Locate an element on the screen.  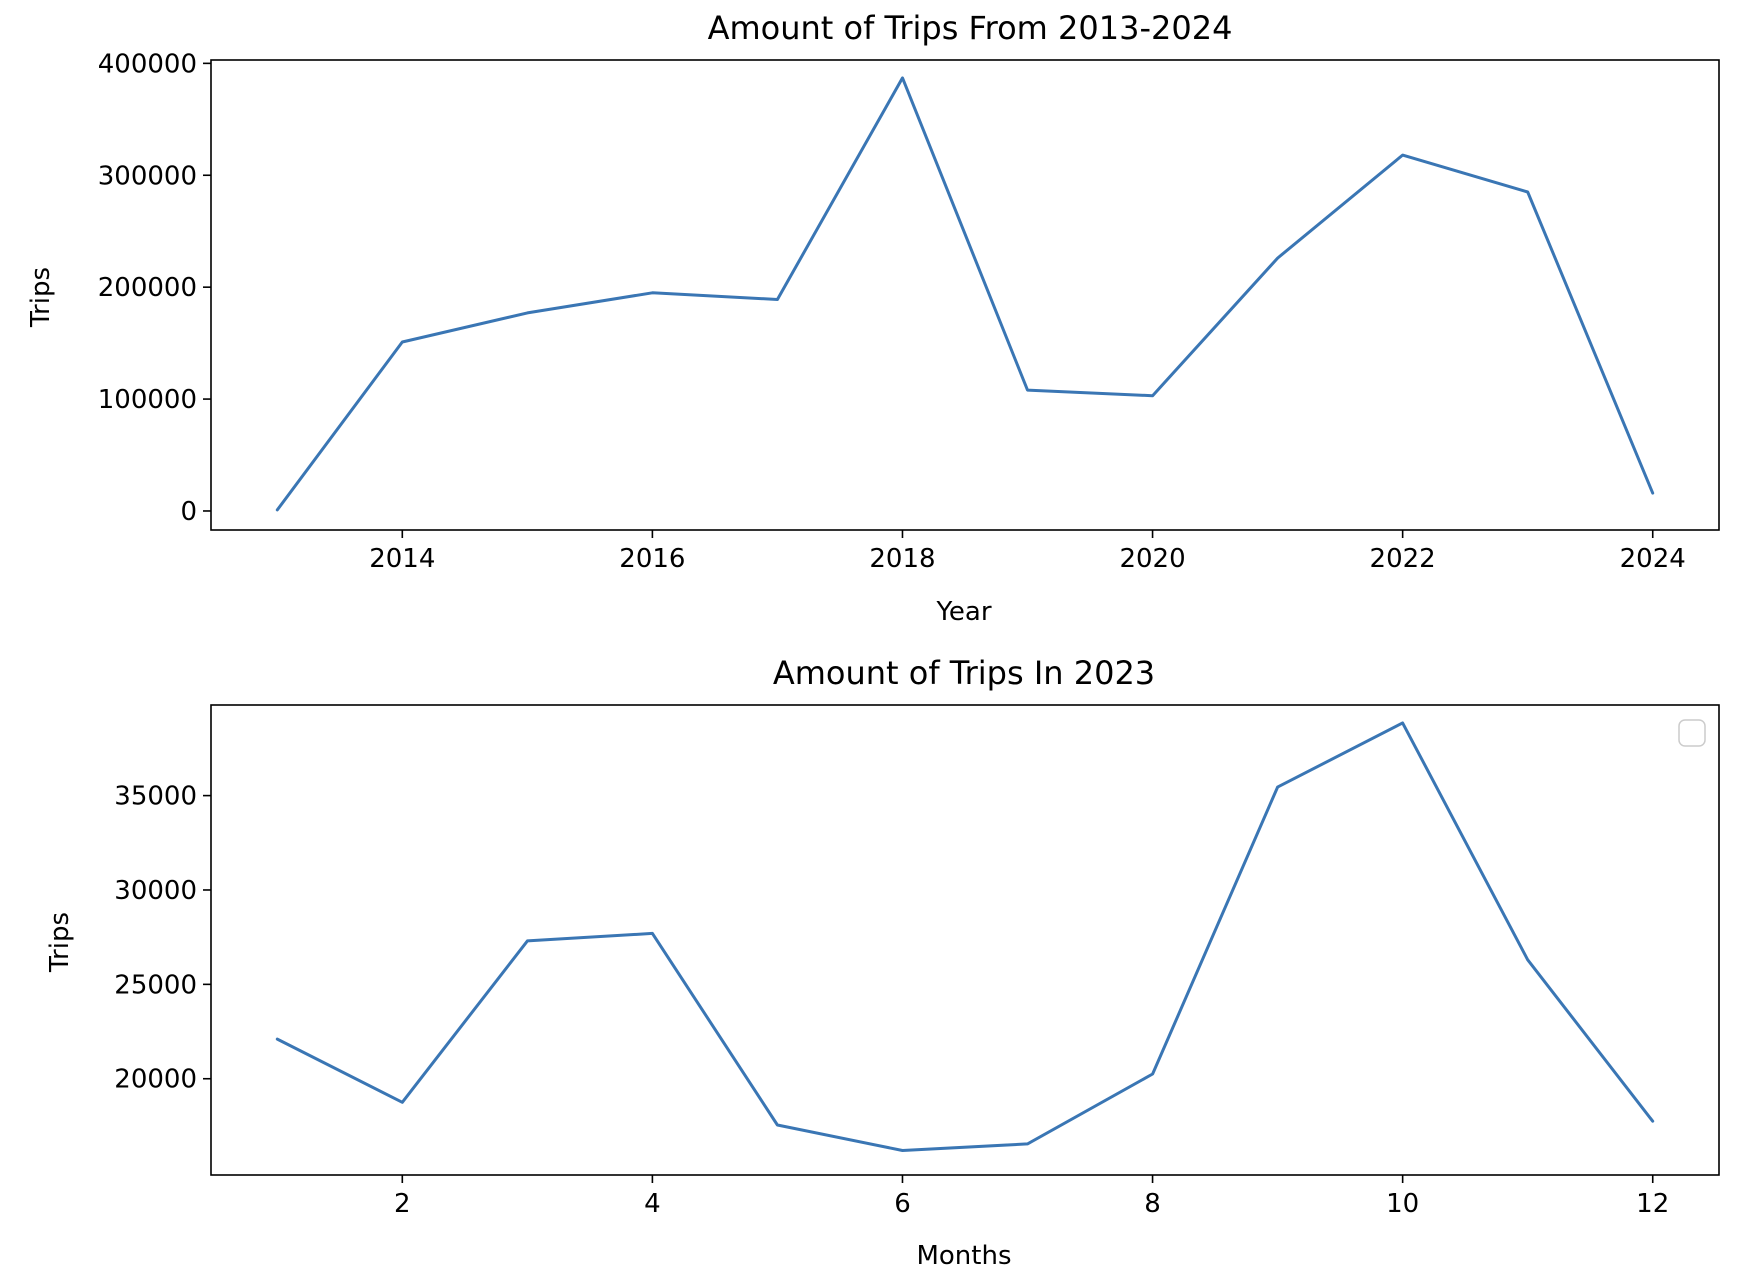
x-axis-label: Months is located at coordinates (963, 1256).